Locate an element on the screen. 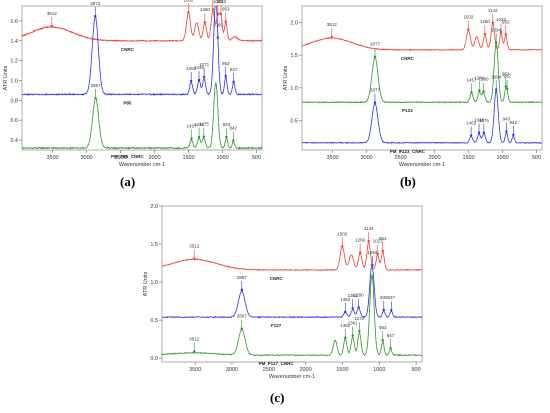 The width and height of the screenshot is (550, 413). chart0-x-tick-label-2500: 2500 is located at coordinates (120, 158).